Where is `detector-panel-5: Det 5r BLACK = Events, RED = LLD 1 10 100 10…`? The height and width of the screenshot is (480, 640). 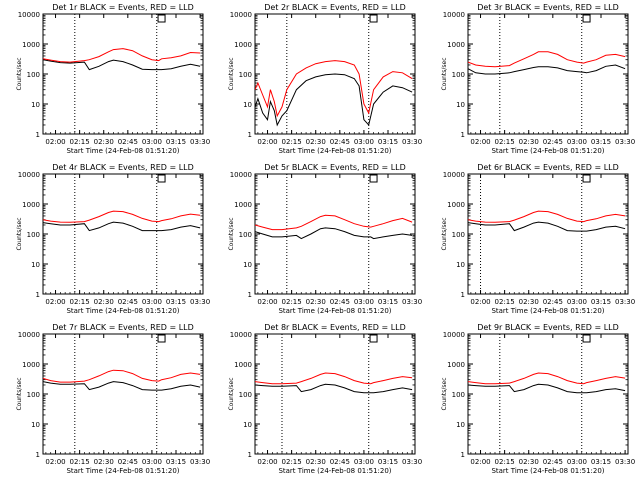 detector-panel-5: Det 5r BLACK = Events, RED = LLD 1 10 100 10… is located at coordinates (325, 239).